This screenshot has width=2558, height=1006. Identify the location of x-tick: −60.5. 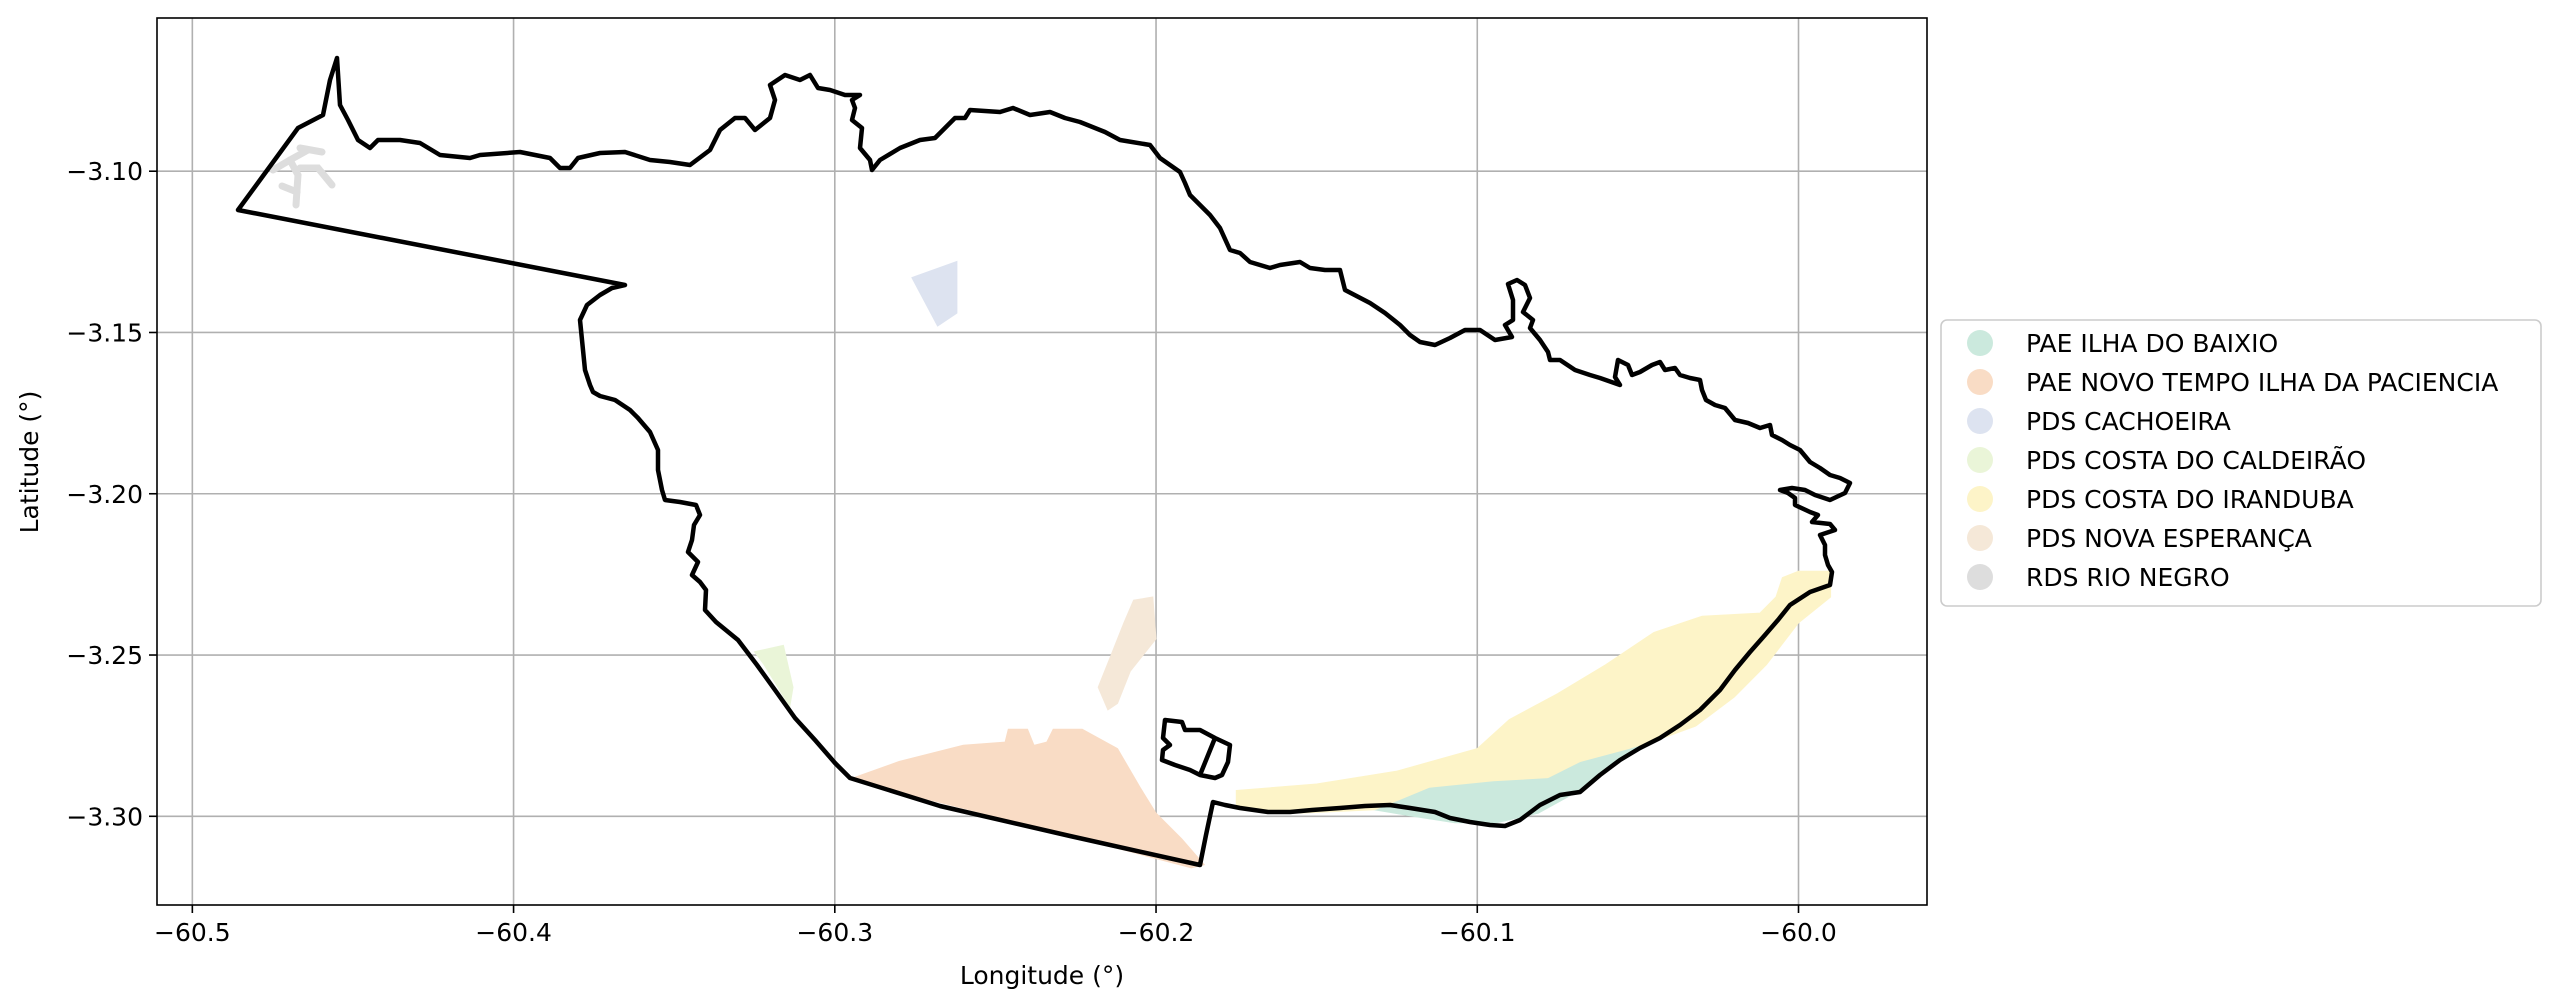
(192, 926).